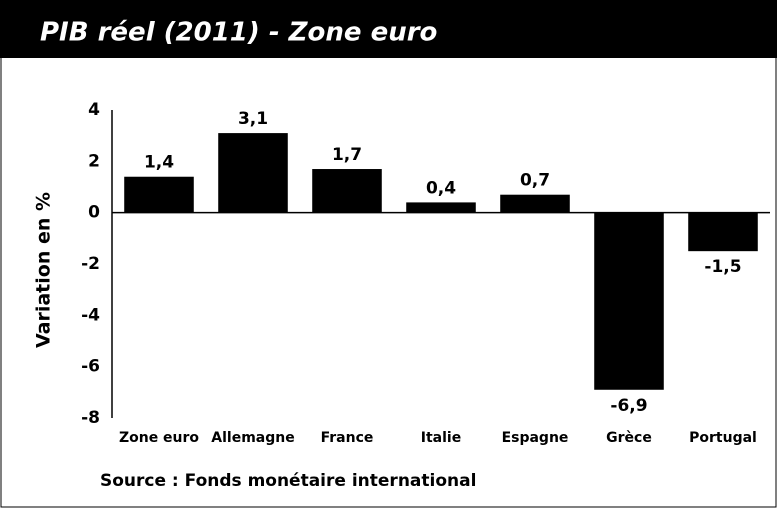 The image size is (777, 508). I want to click on y-tick-label: 4, so click(94, 110).